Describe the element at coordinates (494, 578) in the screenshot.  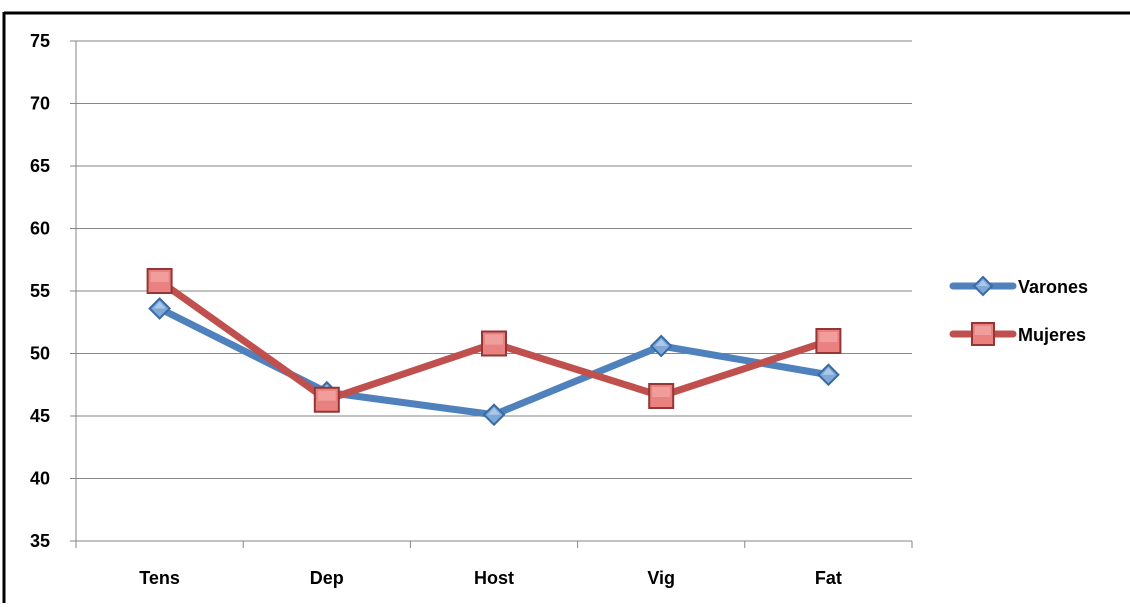
I see `x-tick-label: Host` at that location.